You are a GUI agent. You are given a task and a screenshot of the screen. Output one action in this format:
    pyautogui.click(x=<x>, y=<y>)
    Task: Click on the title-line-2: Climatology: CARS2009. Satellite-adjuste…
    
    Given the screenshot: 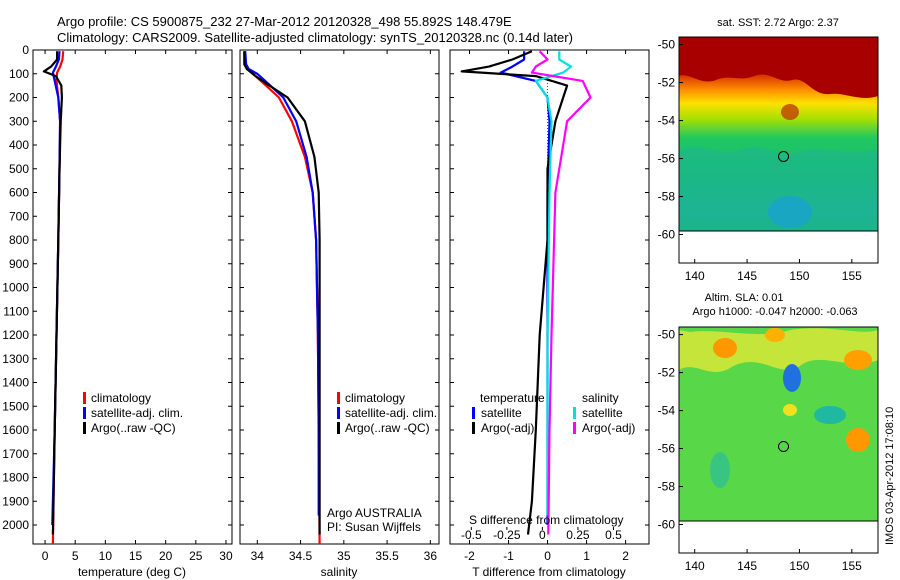 What is the action you would take?
    pyautogui.click(x=315, y=37)
    